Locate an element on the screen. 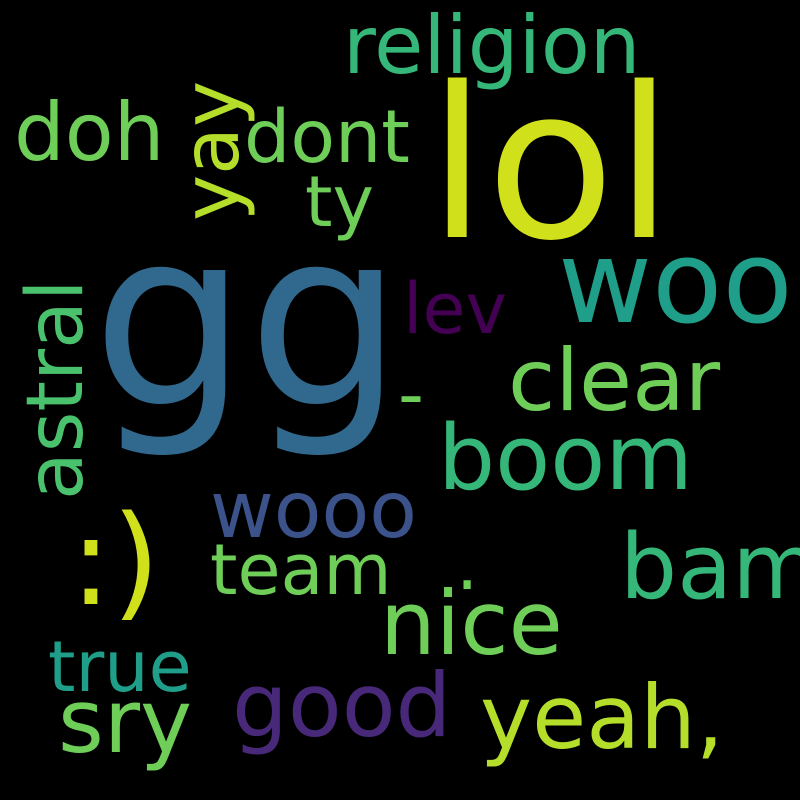 The height and width of the screenshot is (800, 800). word-good: good is located at coordinates (342, 705).